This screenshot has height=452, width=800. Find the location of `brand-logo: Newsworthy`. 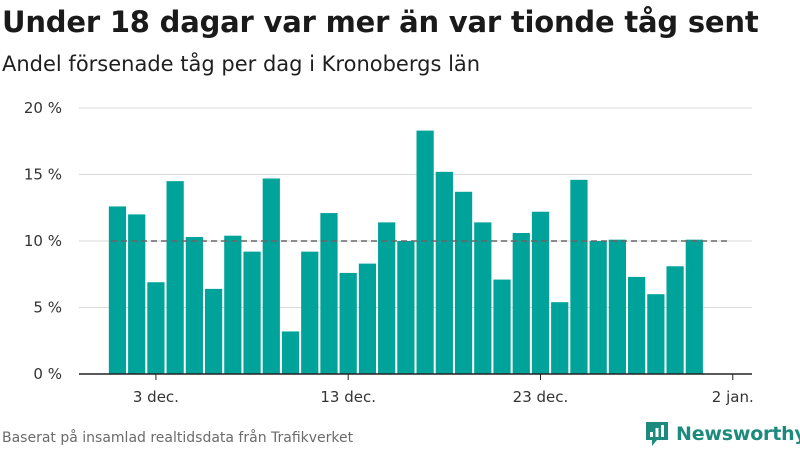

brand-logo: Newsworthy is located at coordinates (722, 434).